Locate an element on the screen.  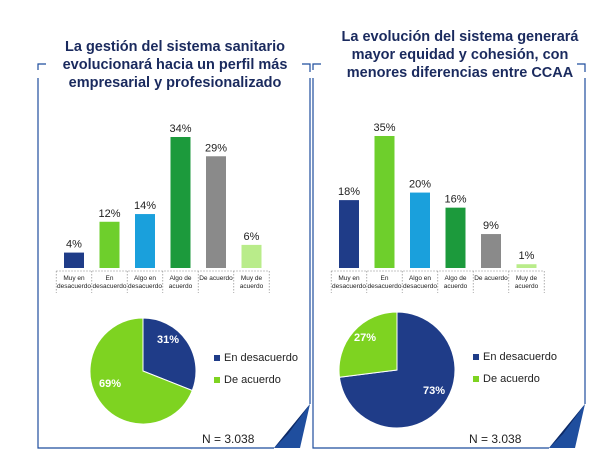
left-category-label-3-line-1: Algo en is located at coordinates (145, 278).